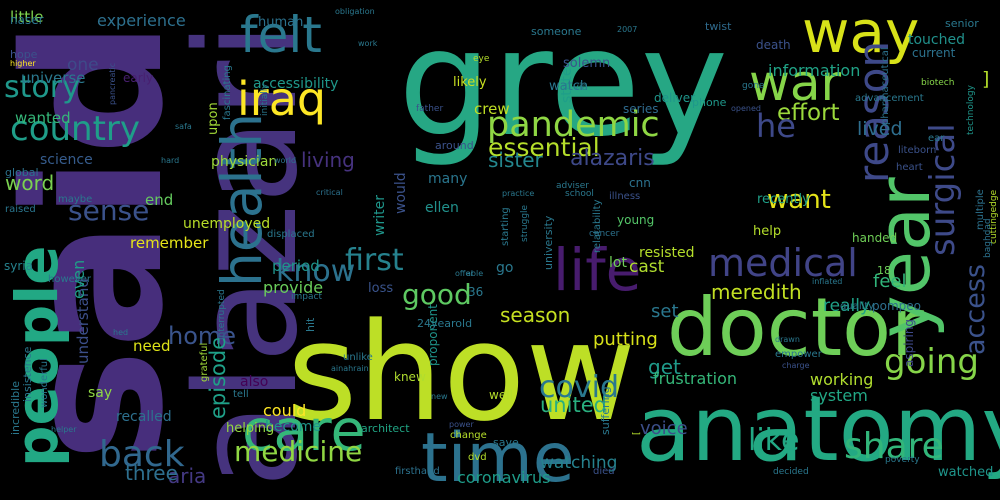 This screenshot has height=500, width=1000. What do you see at coordinates (183, 126) in the screenshot?
I see `word-171: safa` at bounding box center [183, 126].